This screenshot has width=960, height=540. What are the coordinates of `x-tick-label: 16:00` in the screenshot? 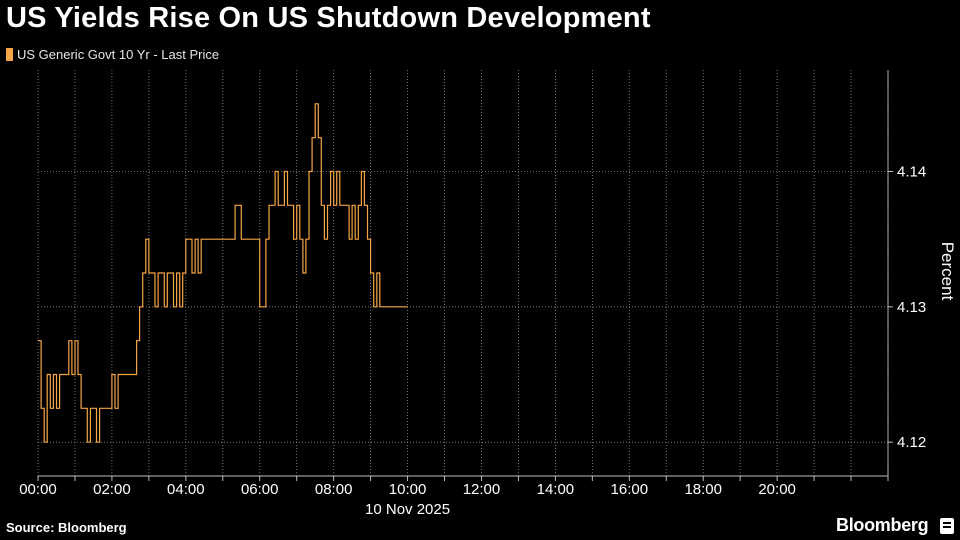 It's located at (630, 489).